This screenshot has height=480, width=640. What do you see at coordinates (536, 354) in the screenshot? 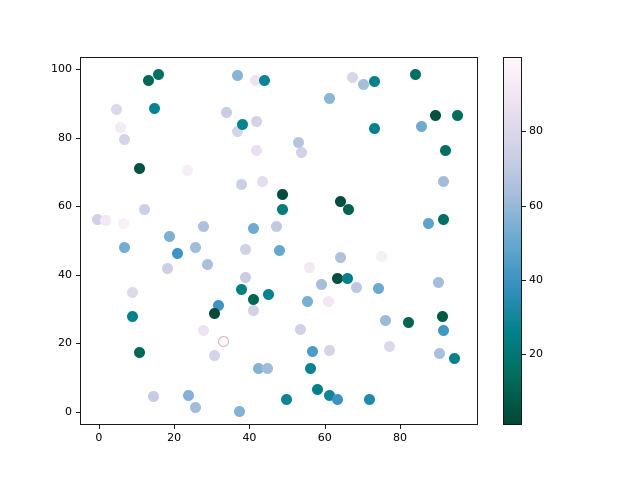
I see `colorbar-tick-label: 20` at bounding box center [536, 354].